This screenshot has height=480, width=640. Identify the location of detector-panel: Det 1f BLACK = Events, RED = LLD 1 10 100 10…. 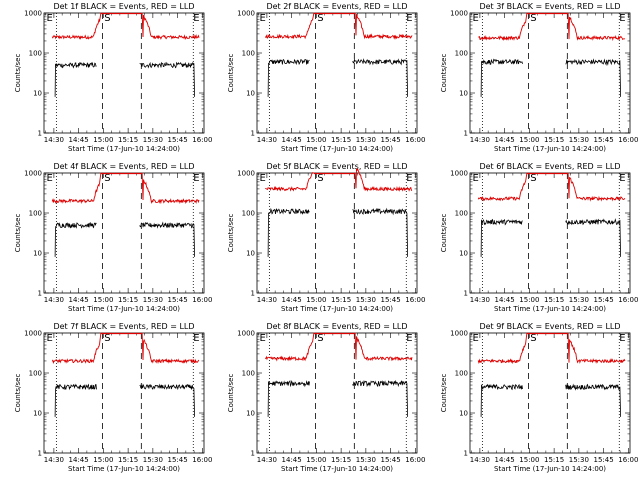
(106, 80).